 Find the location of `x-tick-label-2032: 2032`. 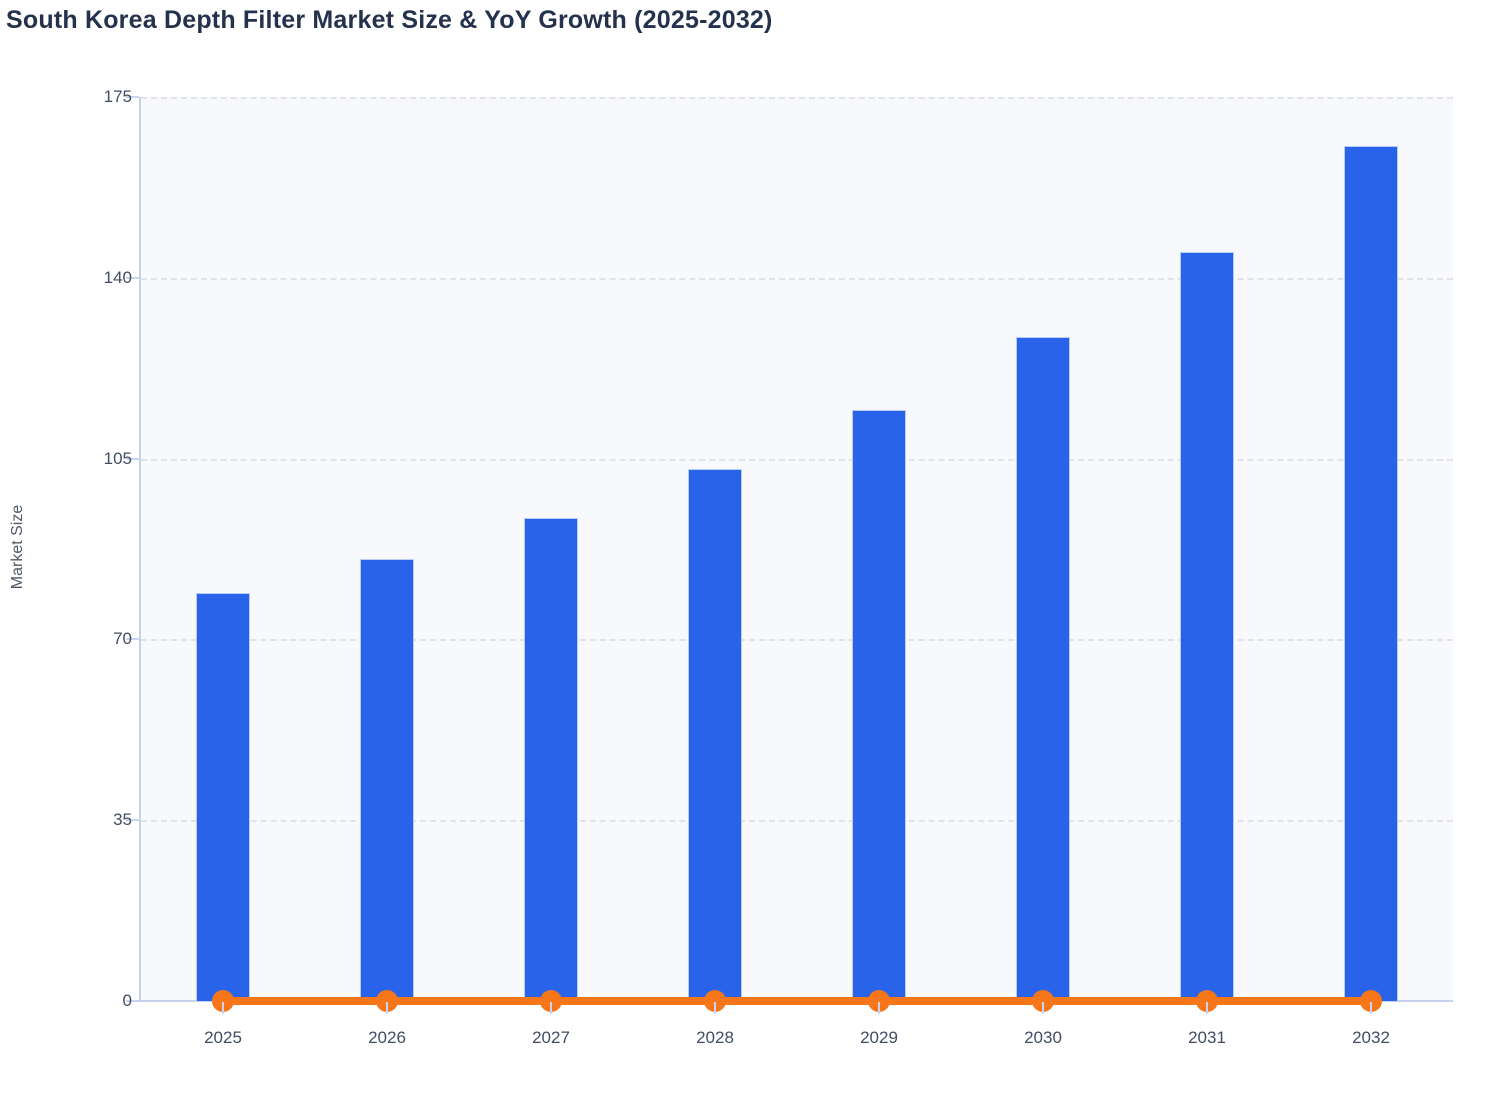

x-tick-label-2032: 2032 is located at coordinates (1371, 1037).